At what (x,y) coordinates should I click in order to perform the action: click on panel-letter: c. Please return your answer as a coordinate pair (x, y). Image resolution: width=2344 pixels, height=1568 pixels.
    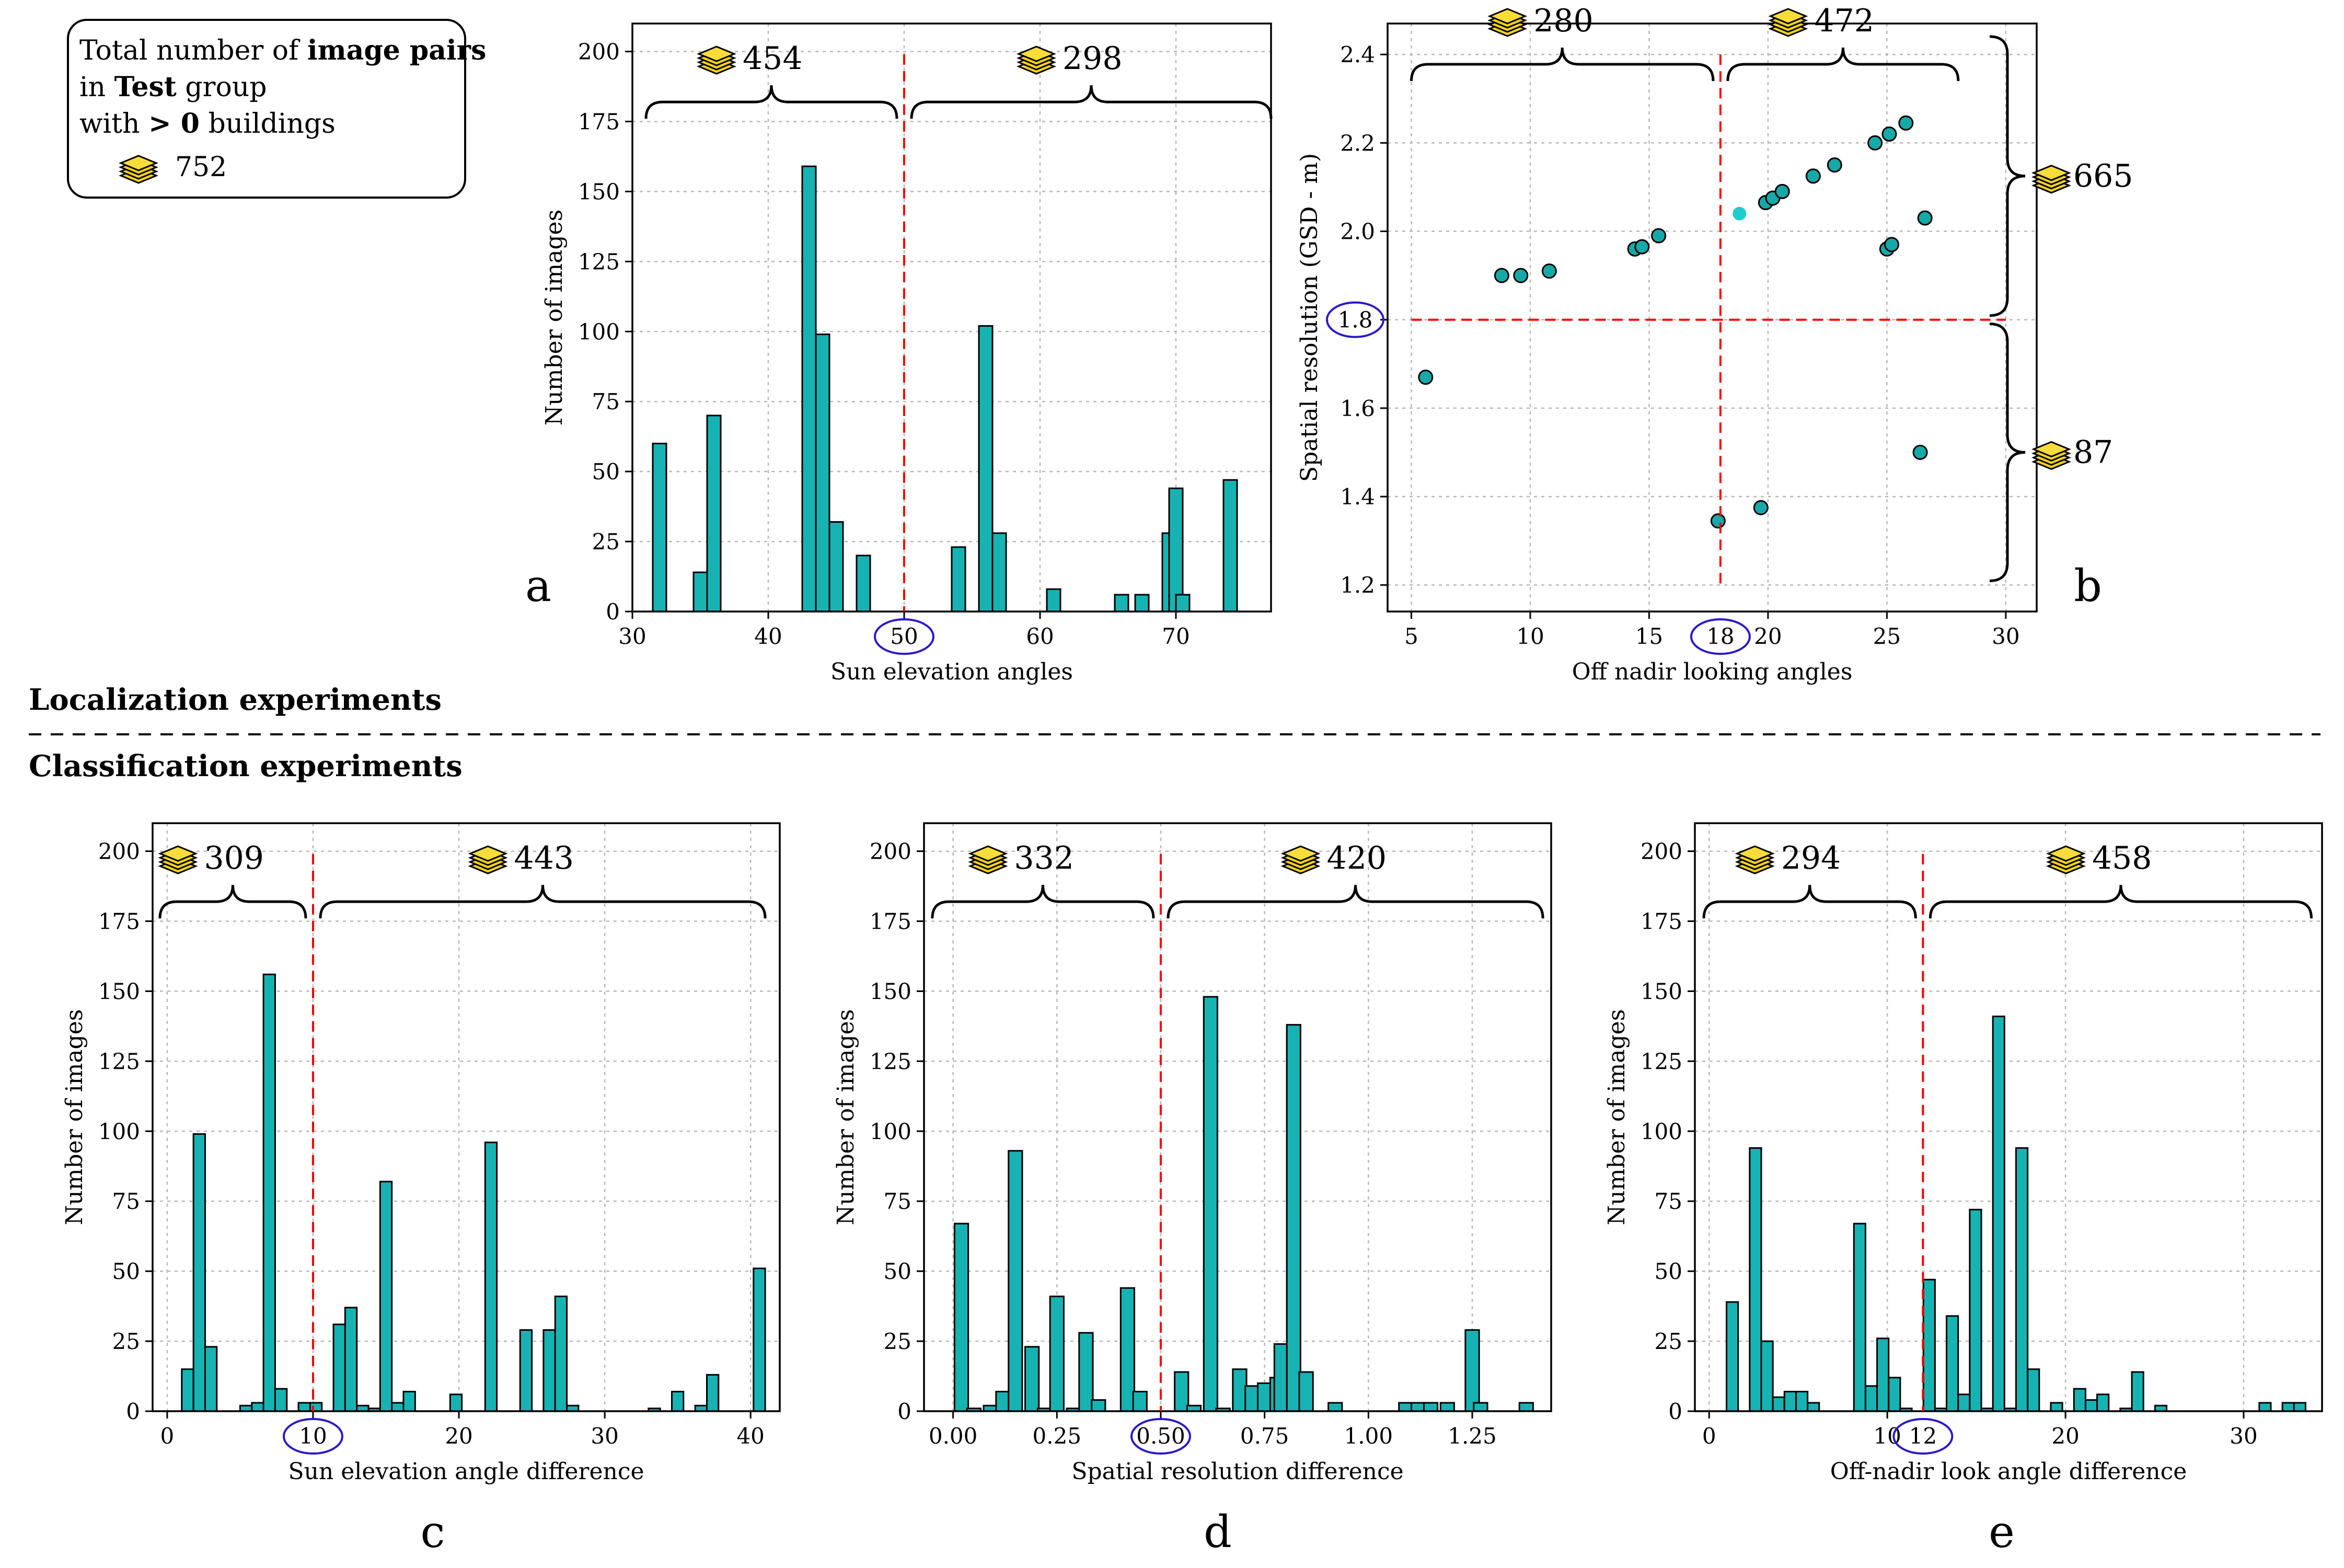
    Looking at the image, I should click on (432, 1532).